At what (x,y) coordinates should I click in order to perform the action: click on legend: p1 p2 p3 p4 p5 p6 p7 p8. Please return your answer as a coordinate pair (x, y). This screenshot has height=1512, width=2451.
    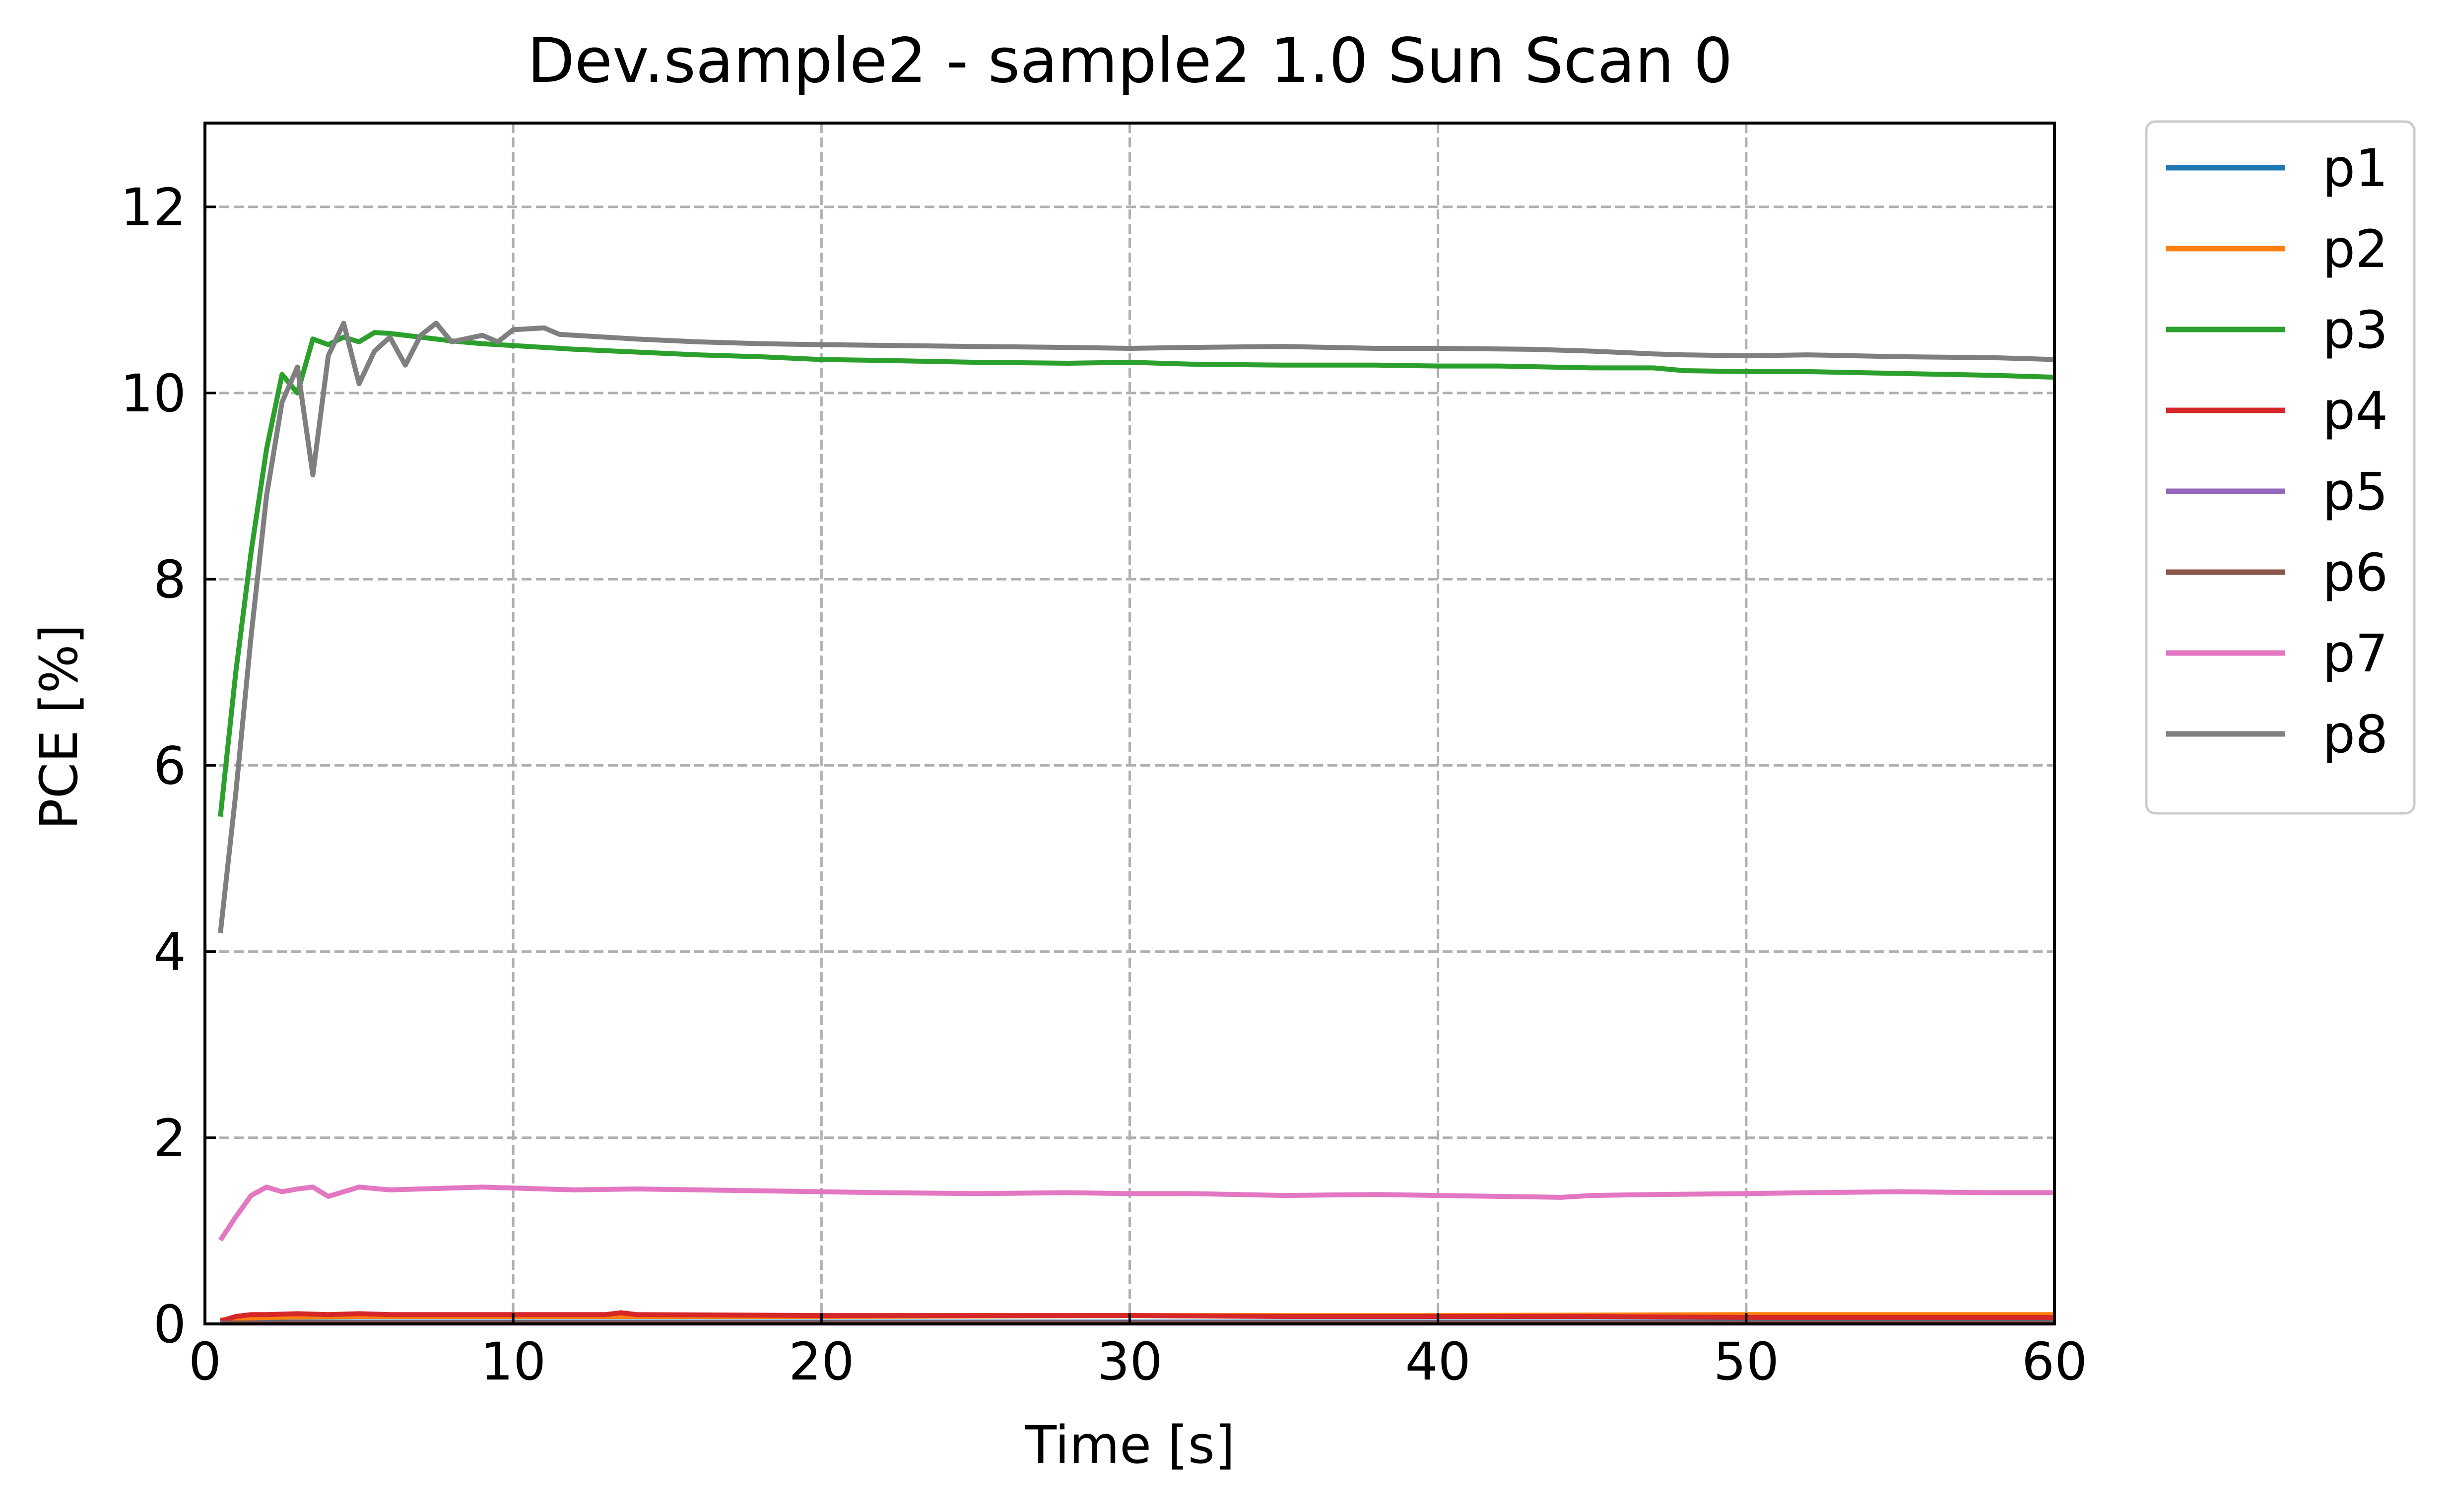
    Looking at the image, I should click on (2280, 467).